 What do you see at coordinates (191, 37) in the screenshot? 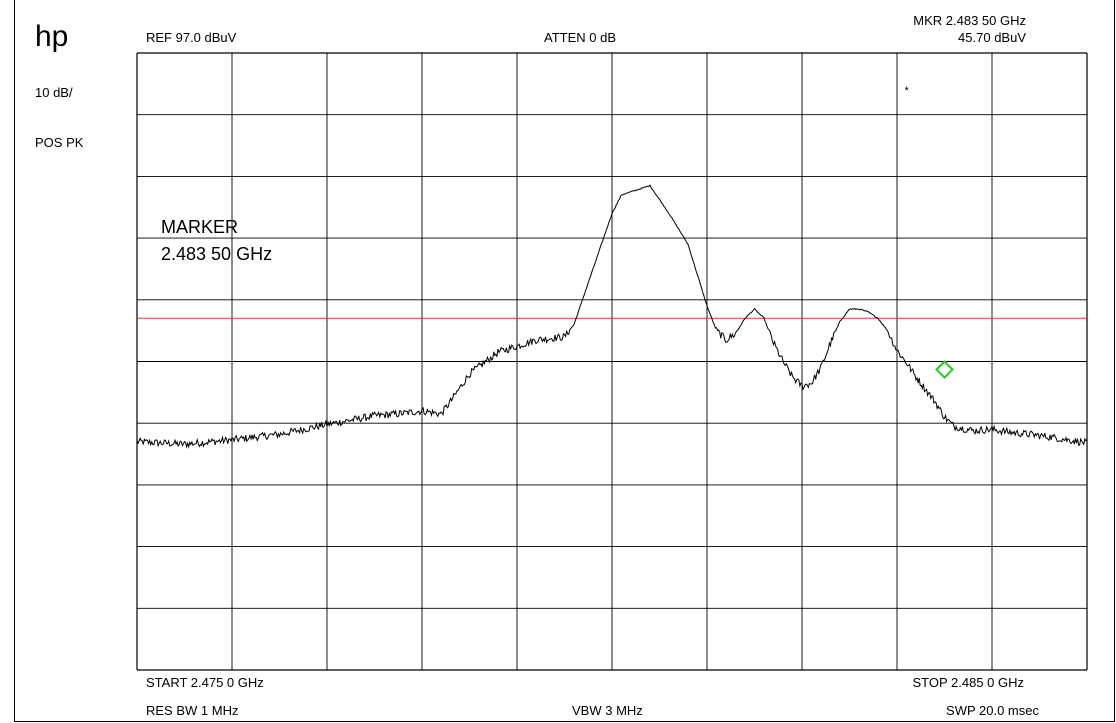
I see `ref-level-label: REF 97.0 dBuV` at bounding box center [191, 37].